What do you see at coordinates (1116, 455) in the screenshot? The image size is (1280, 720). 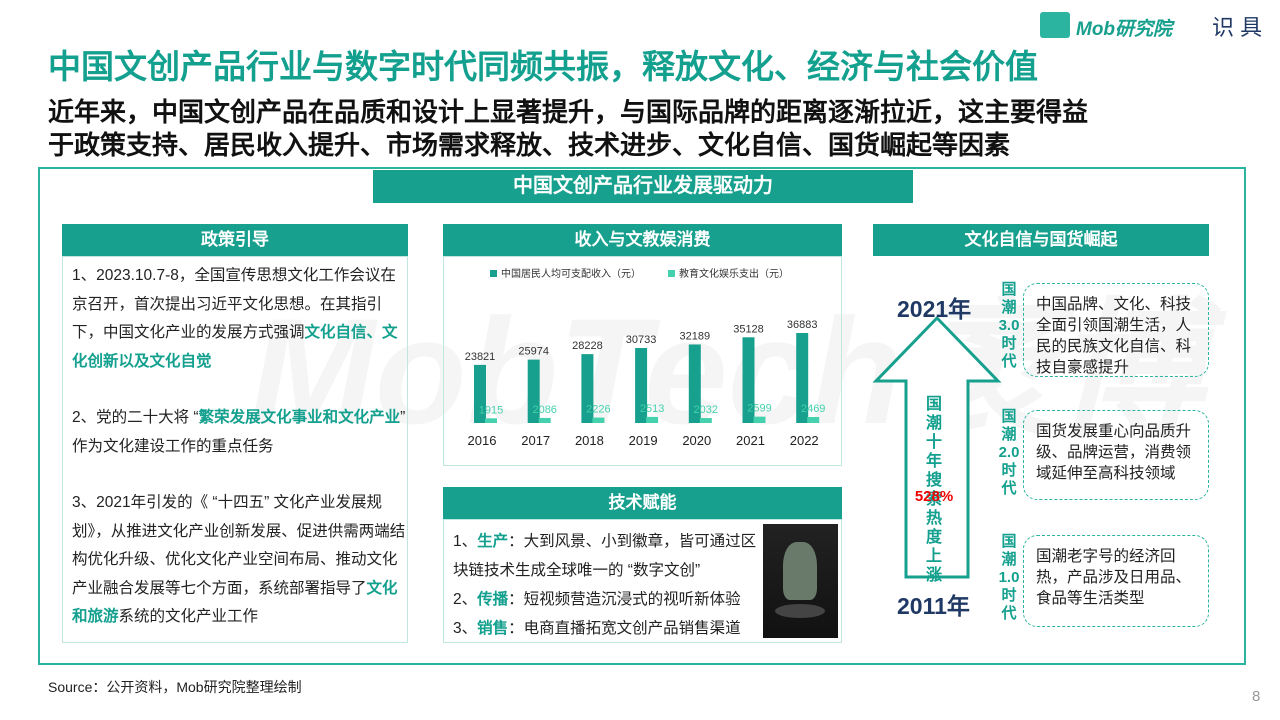 I see `stage-text: 国货发展重心向品质升级、品牌运营，消费领域延伸至高科技领域` at bounding box center [1116, 455].